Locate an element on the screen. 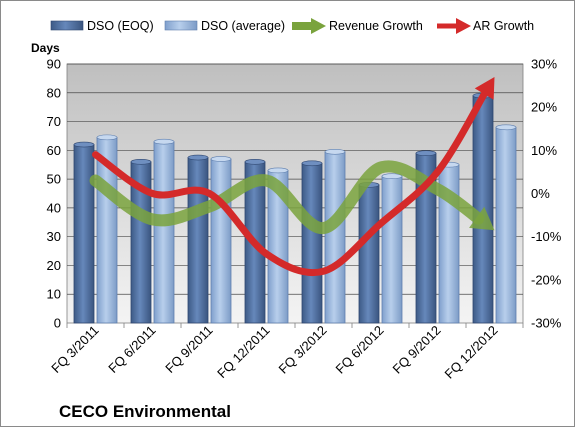  y-tick-left: 70 is located at coordinates (54, 121).